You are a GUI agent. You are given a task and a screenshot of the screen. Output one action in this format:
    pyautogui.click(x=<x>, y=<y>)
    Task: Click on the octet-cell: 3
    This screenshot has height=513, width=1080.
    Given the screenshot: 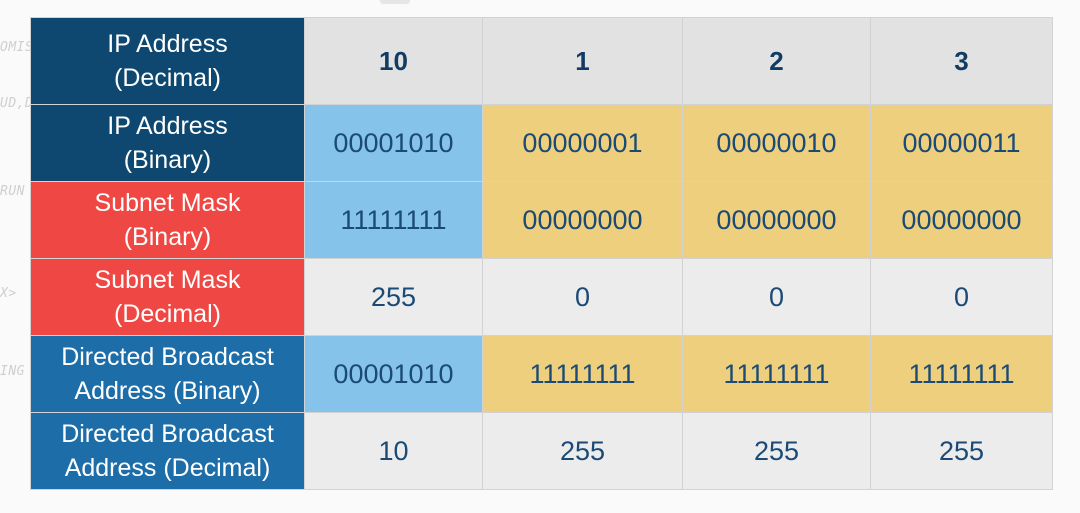 What is the action you would take?
    pyautogui.click(x=961, y=61)
    